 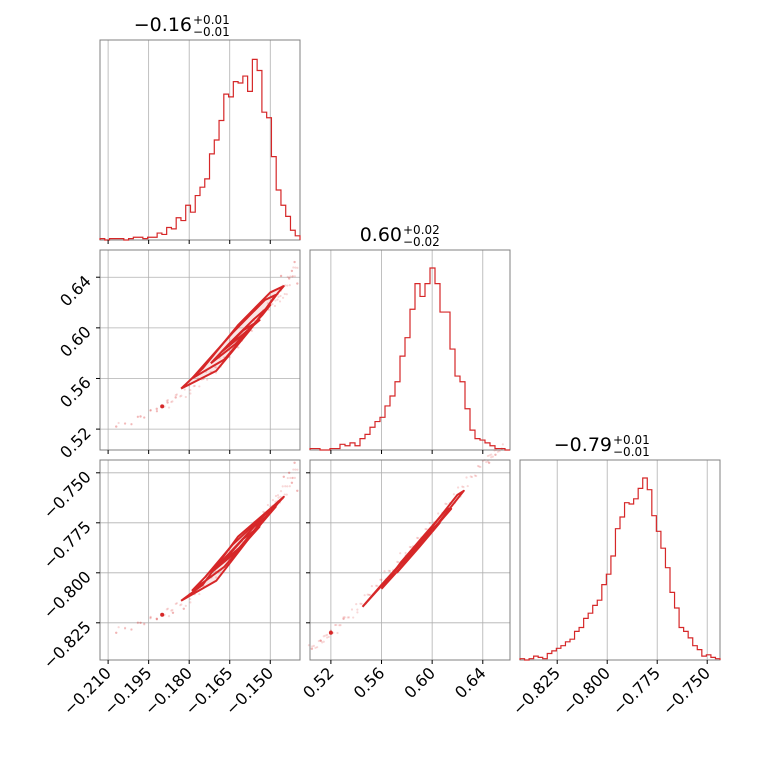 I want to click on histogram-panel-2: 0.60 +0.02−0.02, so click(x=410, y=338).